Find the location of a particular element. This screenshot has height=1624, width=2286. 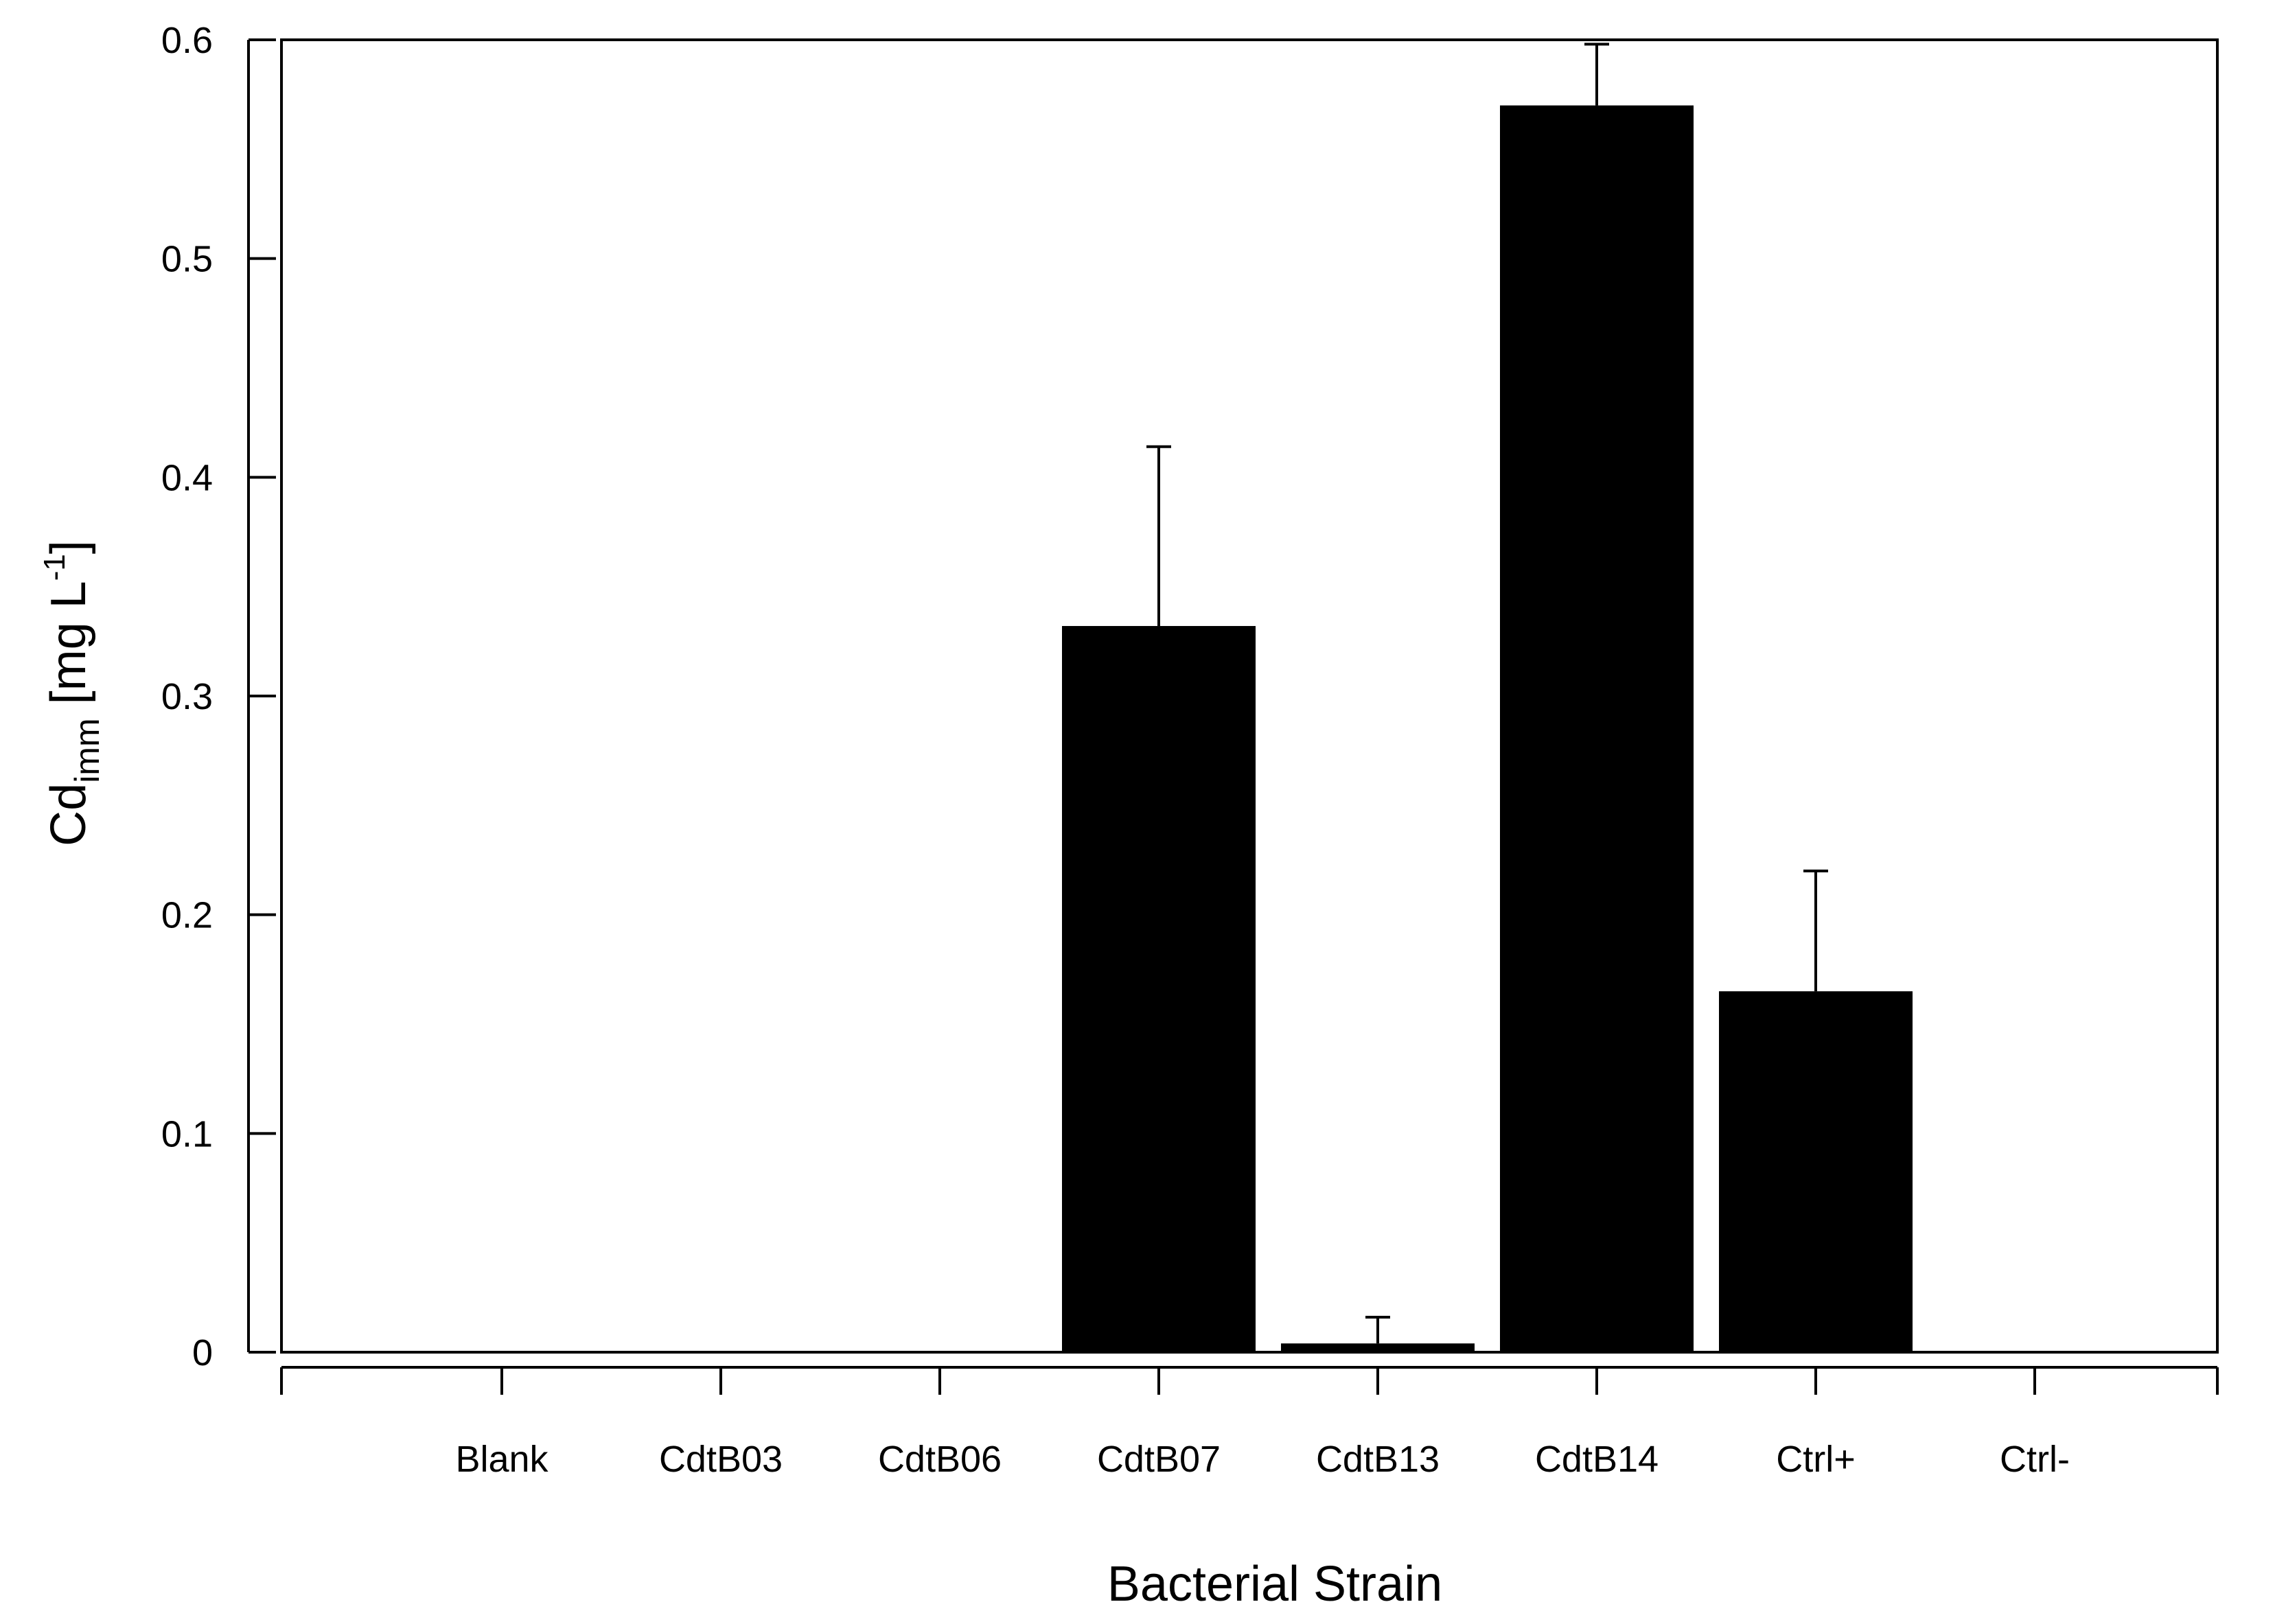

y-tick-label: 0.3 is located at coordinates (187, 696).